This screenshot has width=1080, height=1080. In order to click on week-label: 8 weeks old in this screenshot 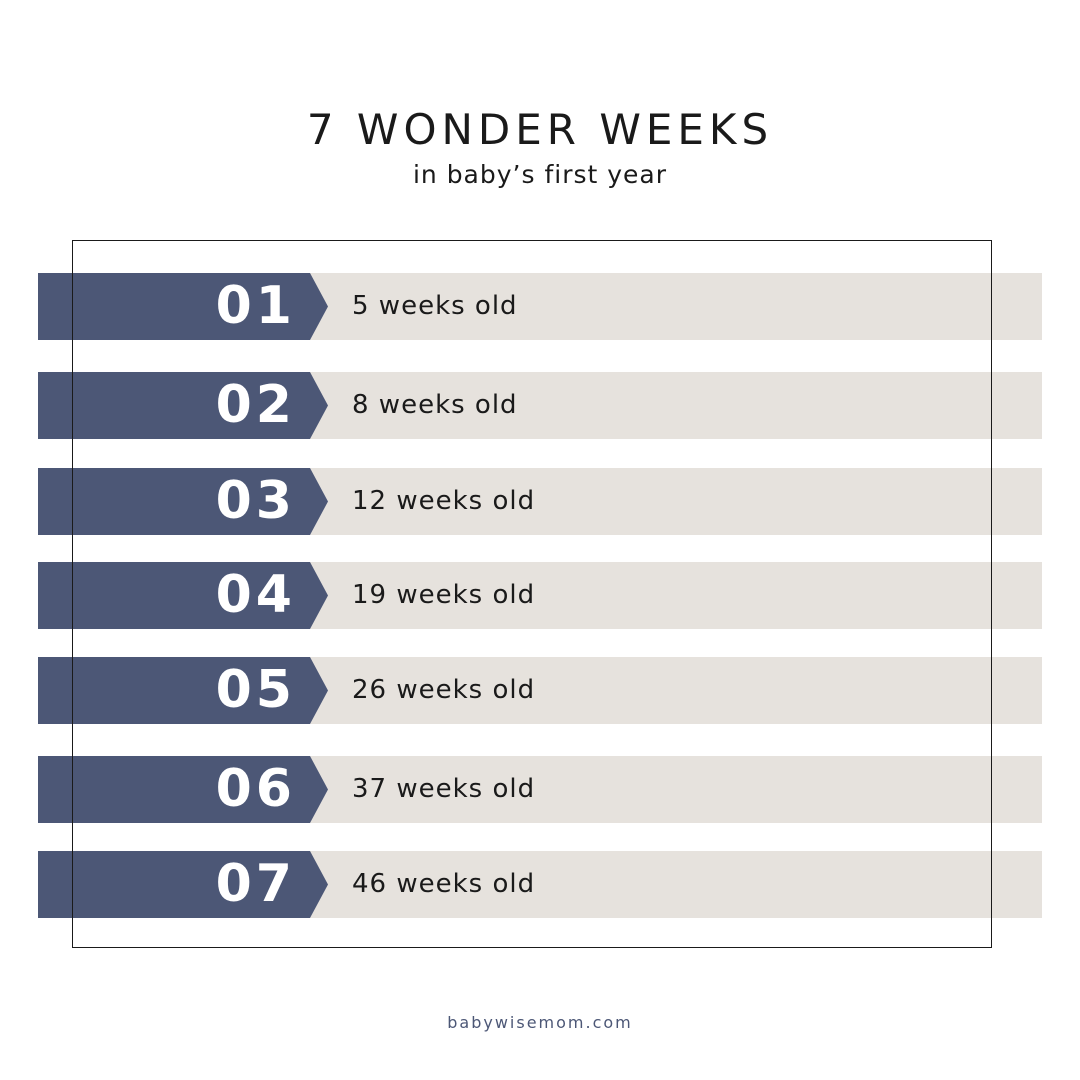, I will do `click(435, 405)`.